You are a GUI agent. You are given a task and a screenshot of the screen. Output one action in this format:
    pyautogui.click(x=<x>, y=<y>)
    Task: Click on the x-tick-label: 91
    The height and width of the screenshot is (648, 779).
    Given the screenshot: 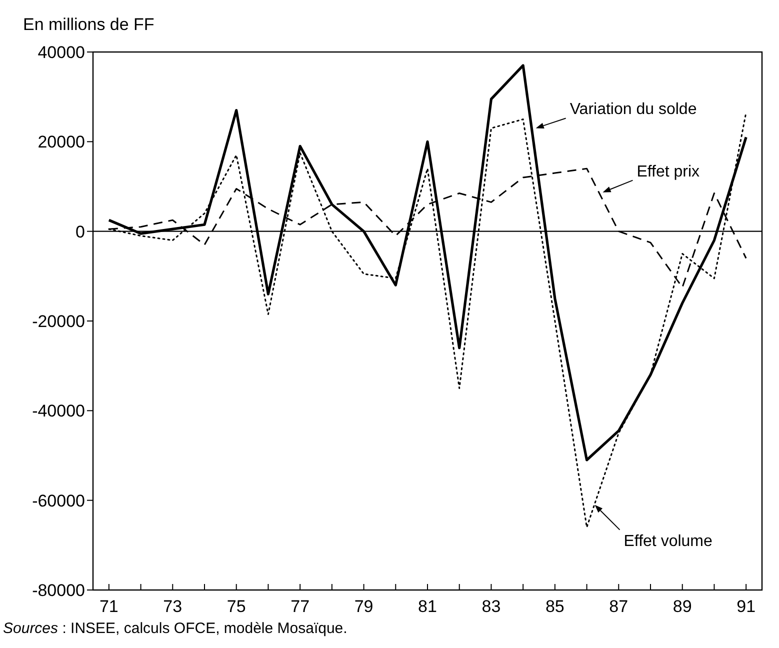 What is the action you would take?
    pyautogui.click(x=746, y=606)
    